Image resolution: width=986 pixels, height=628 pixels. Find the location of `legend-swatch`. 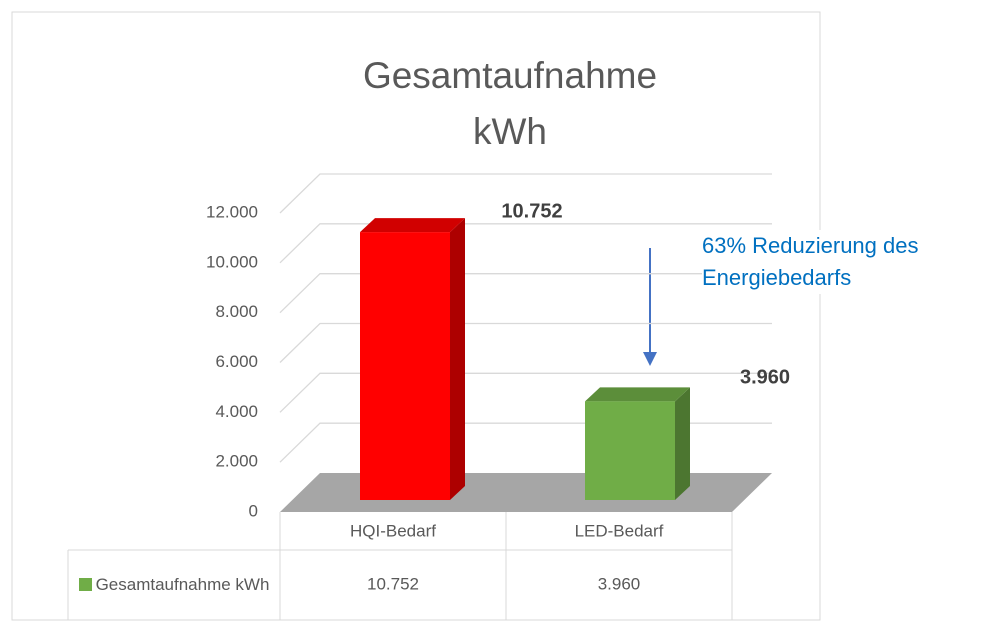

legend-swatch is located at coordinates (85, 584).